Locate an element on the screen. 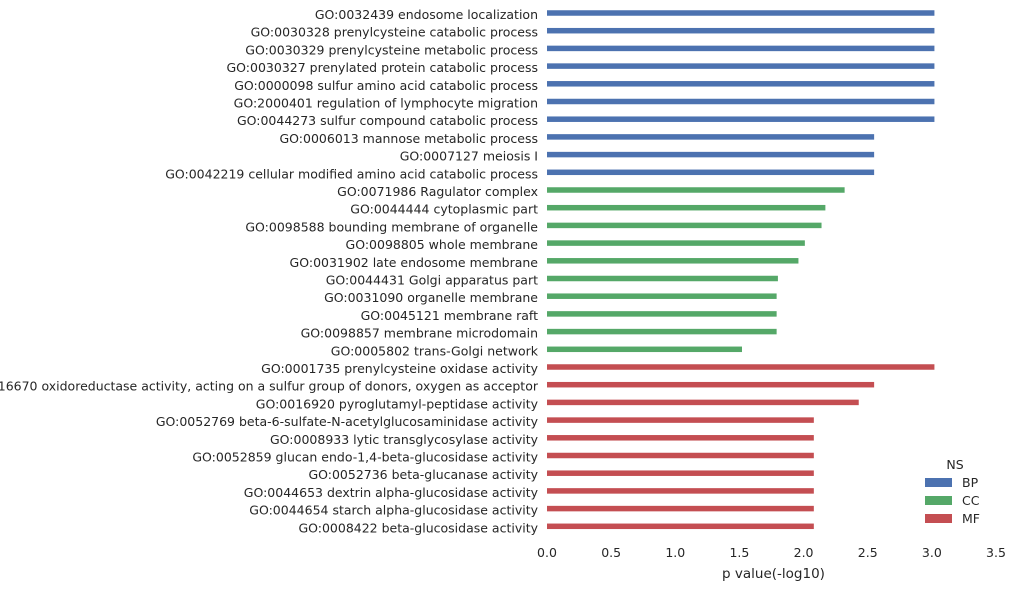 The height and width of the screenshot is (591, 1010). category-label: GO:0032439 endosome localization is located at coordinates (426, 14).